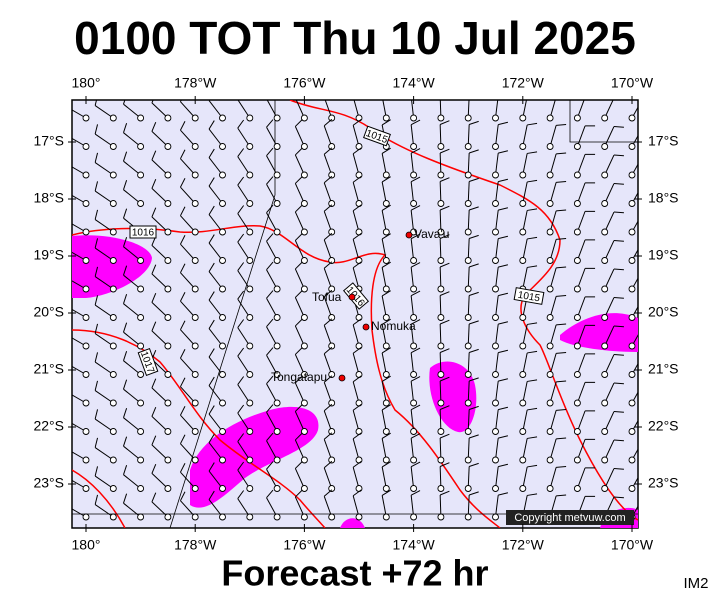  I want to click on place-dot, so click(366, 327).